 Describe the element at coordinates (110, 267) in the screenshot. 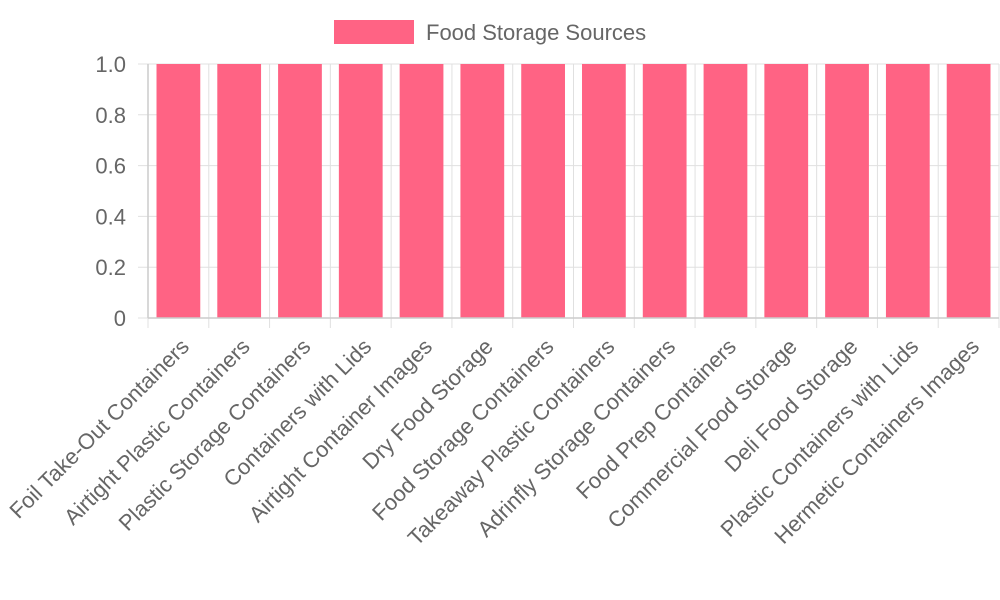

I see `y-tick-label: 0.2` at that location.